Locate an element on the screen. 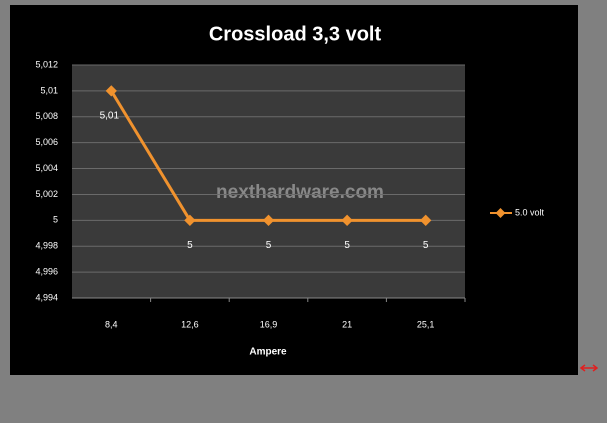  x-tick-label: 8,4 is located at coordinates (111, 324).